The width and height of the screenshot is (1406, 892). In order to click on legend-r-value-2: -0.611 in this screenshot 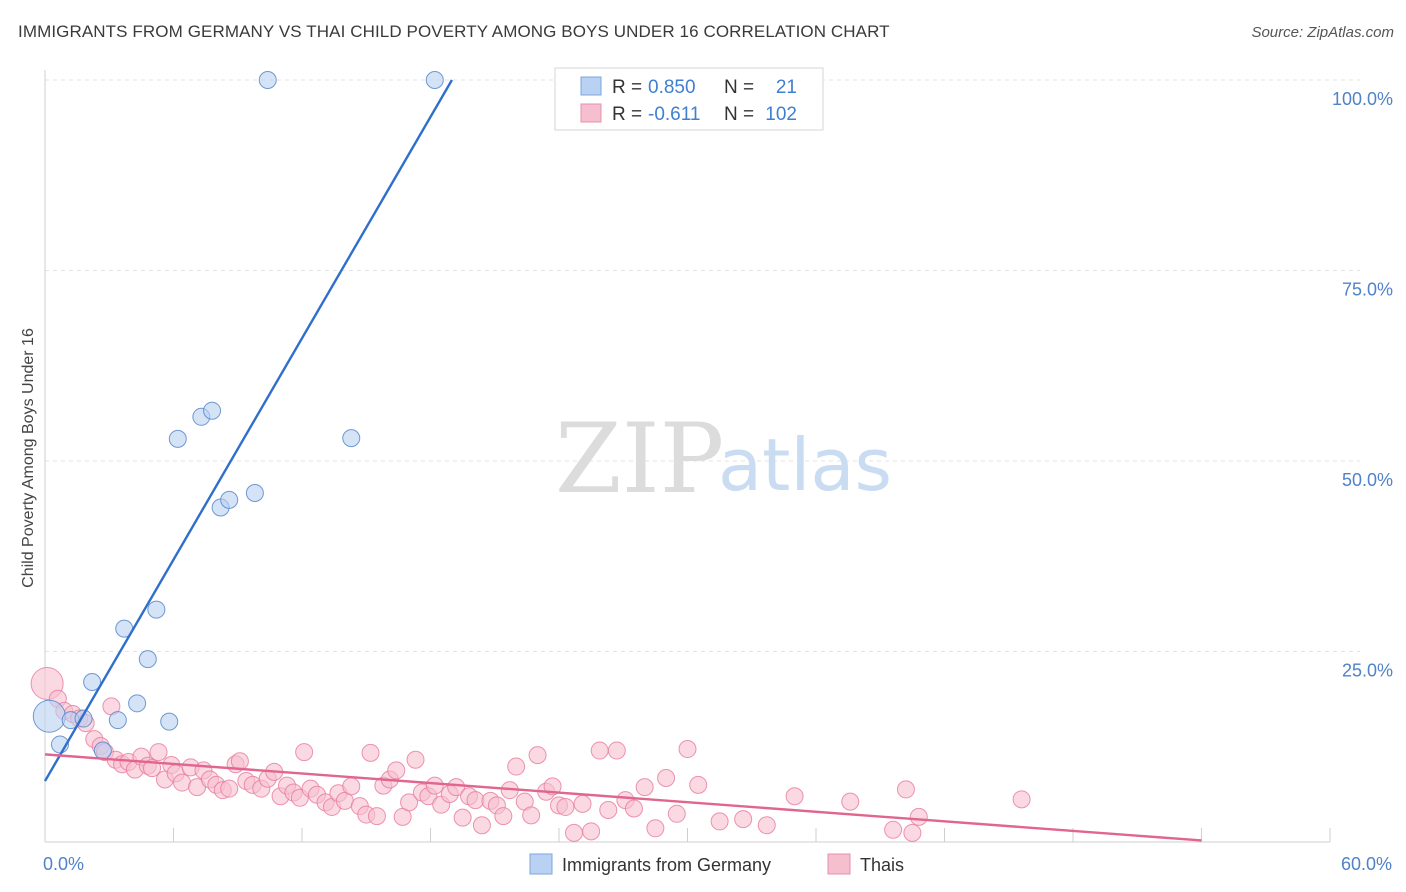, I will do `click(674, 114)`.